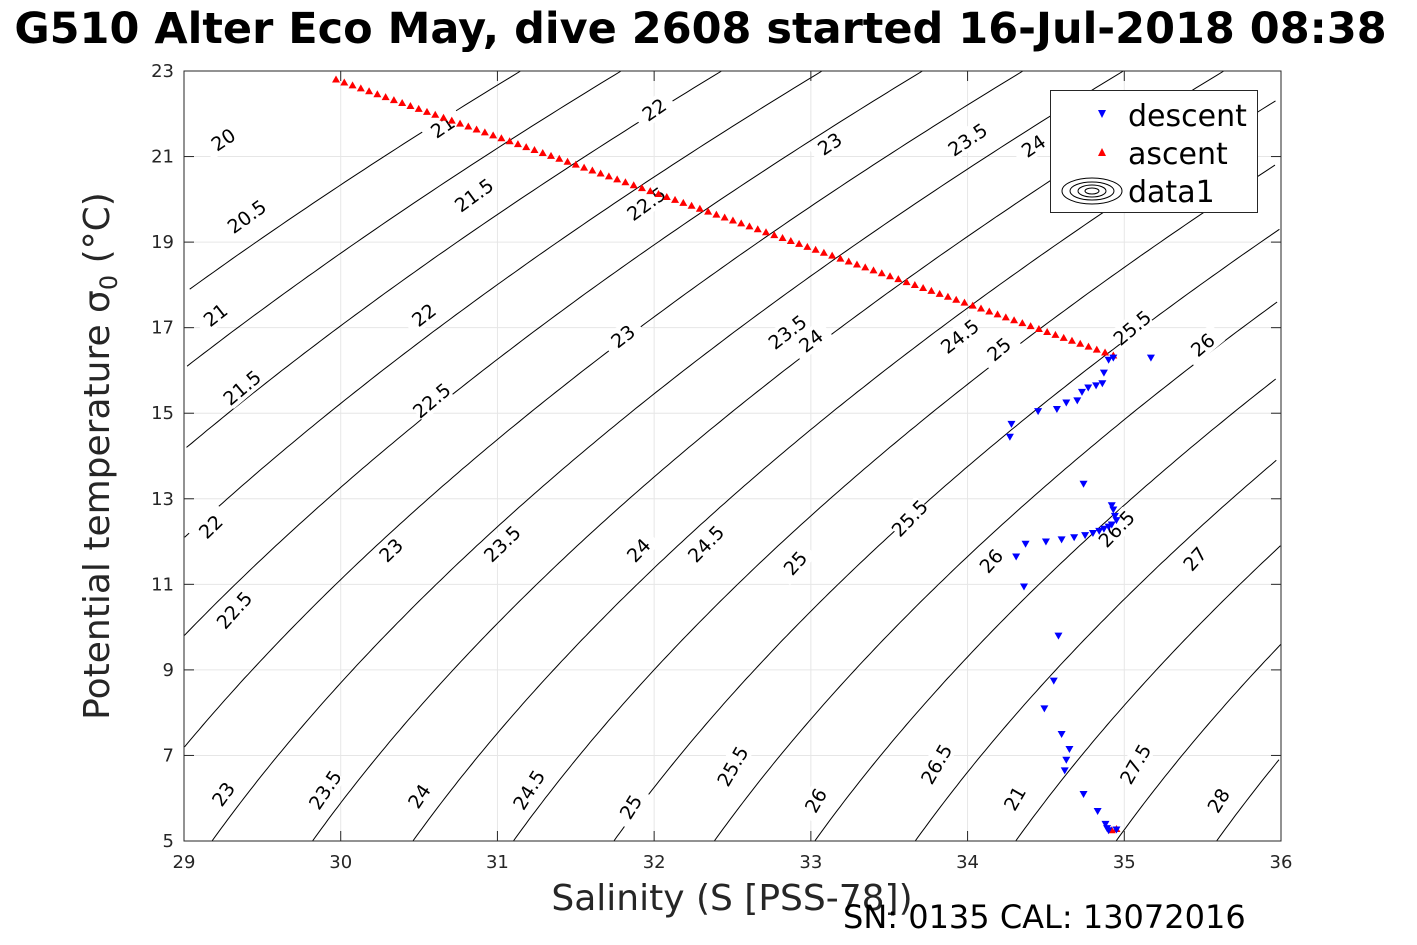 The width and height of the screenshot is (1417, 945). I want to click on contour-label: 25.5, so click(1132, 328).